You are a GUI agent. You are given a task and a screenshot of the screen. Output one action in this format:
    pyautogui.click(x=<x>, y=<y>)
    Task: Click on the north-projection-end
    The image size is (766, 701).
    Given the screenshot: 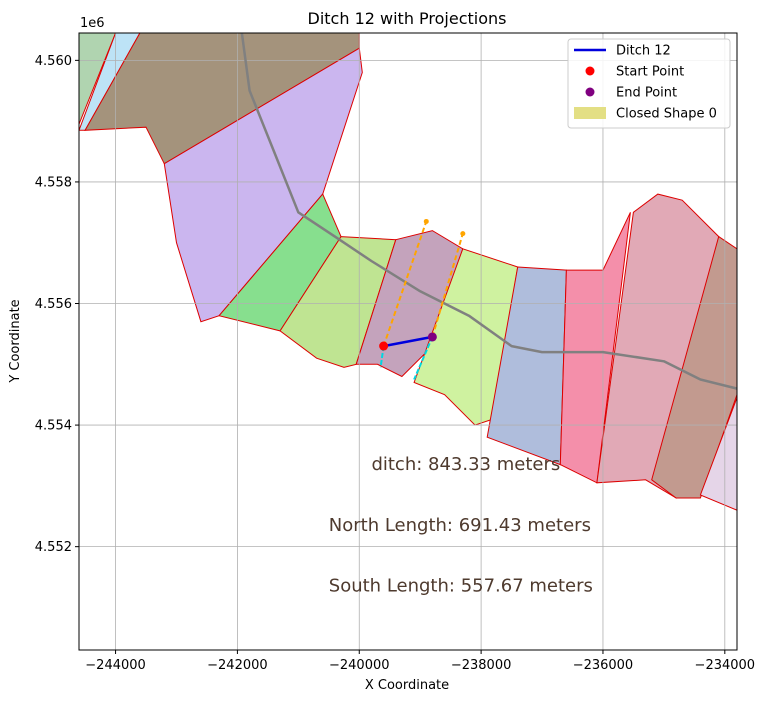 What is the action you would take?
    pyautogui.click(x=426, y=221)
    